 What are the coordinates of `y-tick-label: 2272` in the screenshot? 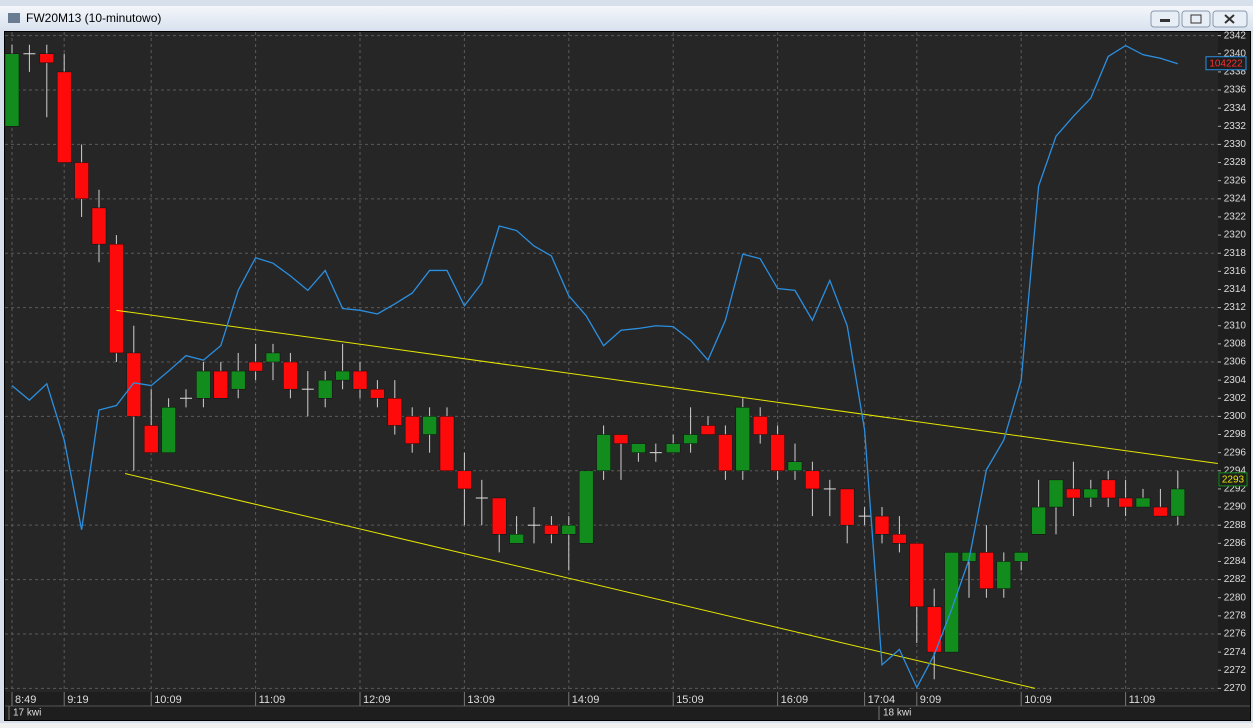 It's located at (1235, 670).